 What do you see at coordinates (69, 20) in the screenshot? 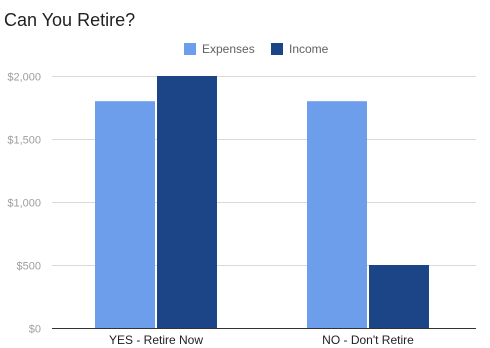
I see `chart-title: Can You Retire?` at bounding box center [69, 20].